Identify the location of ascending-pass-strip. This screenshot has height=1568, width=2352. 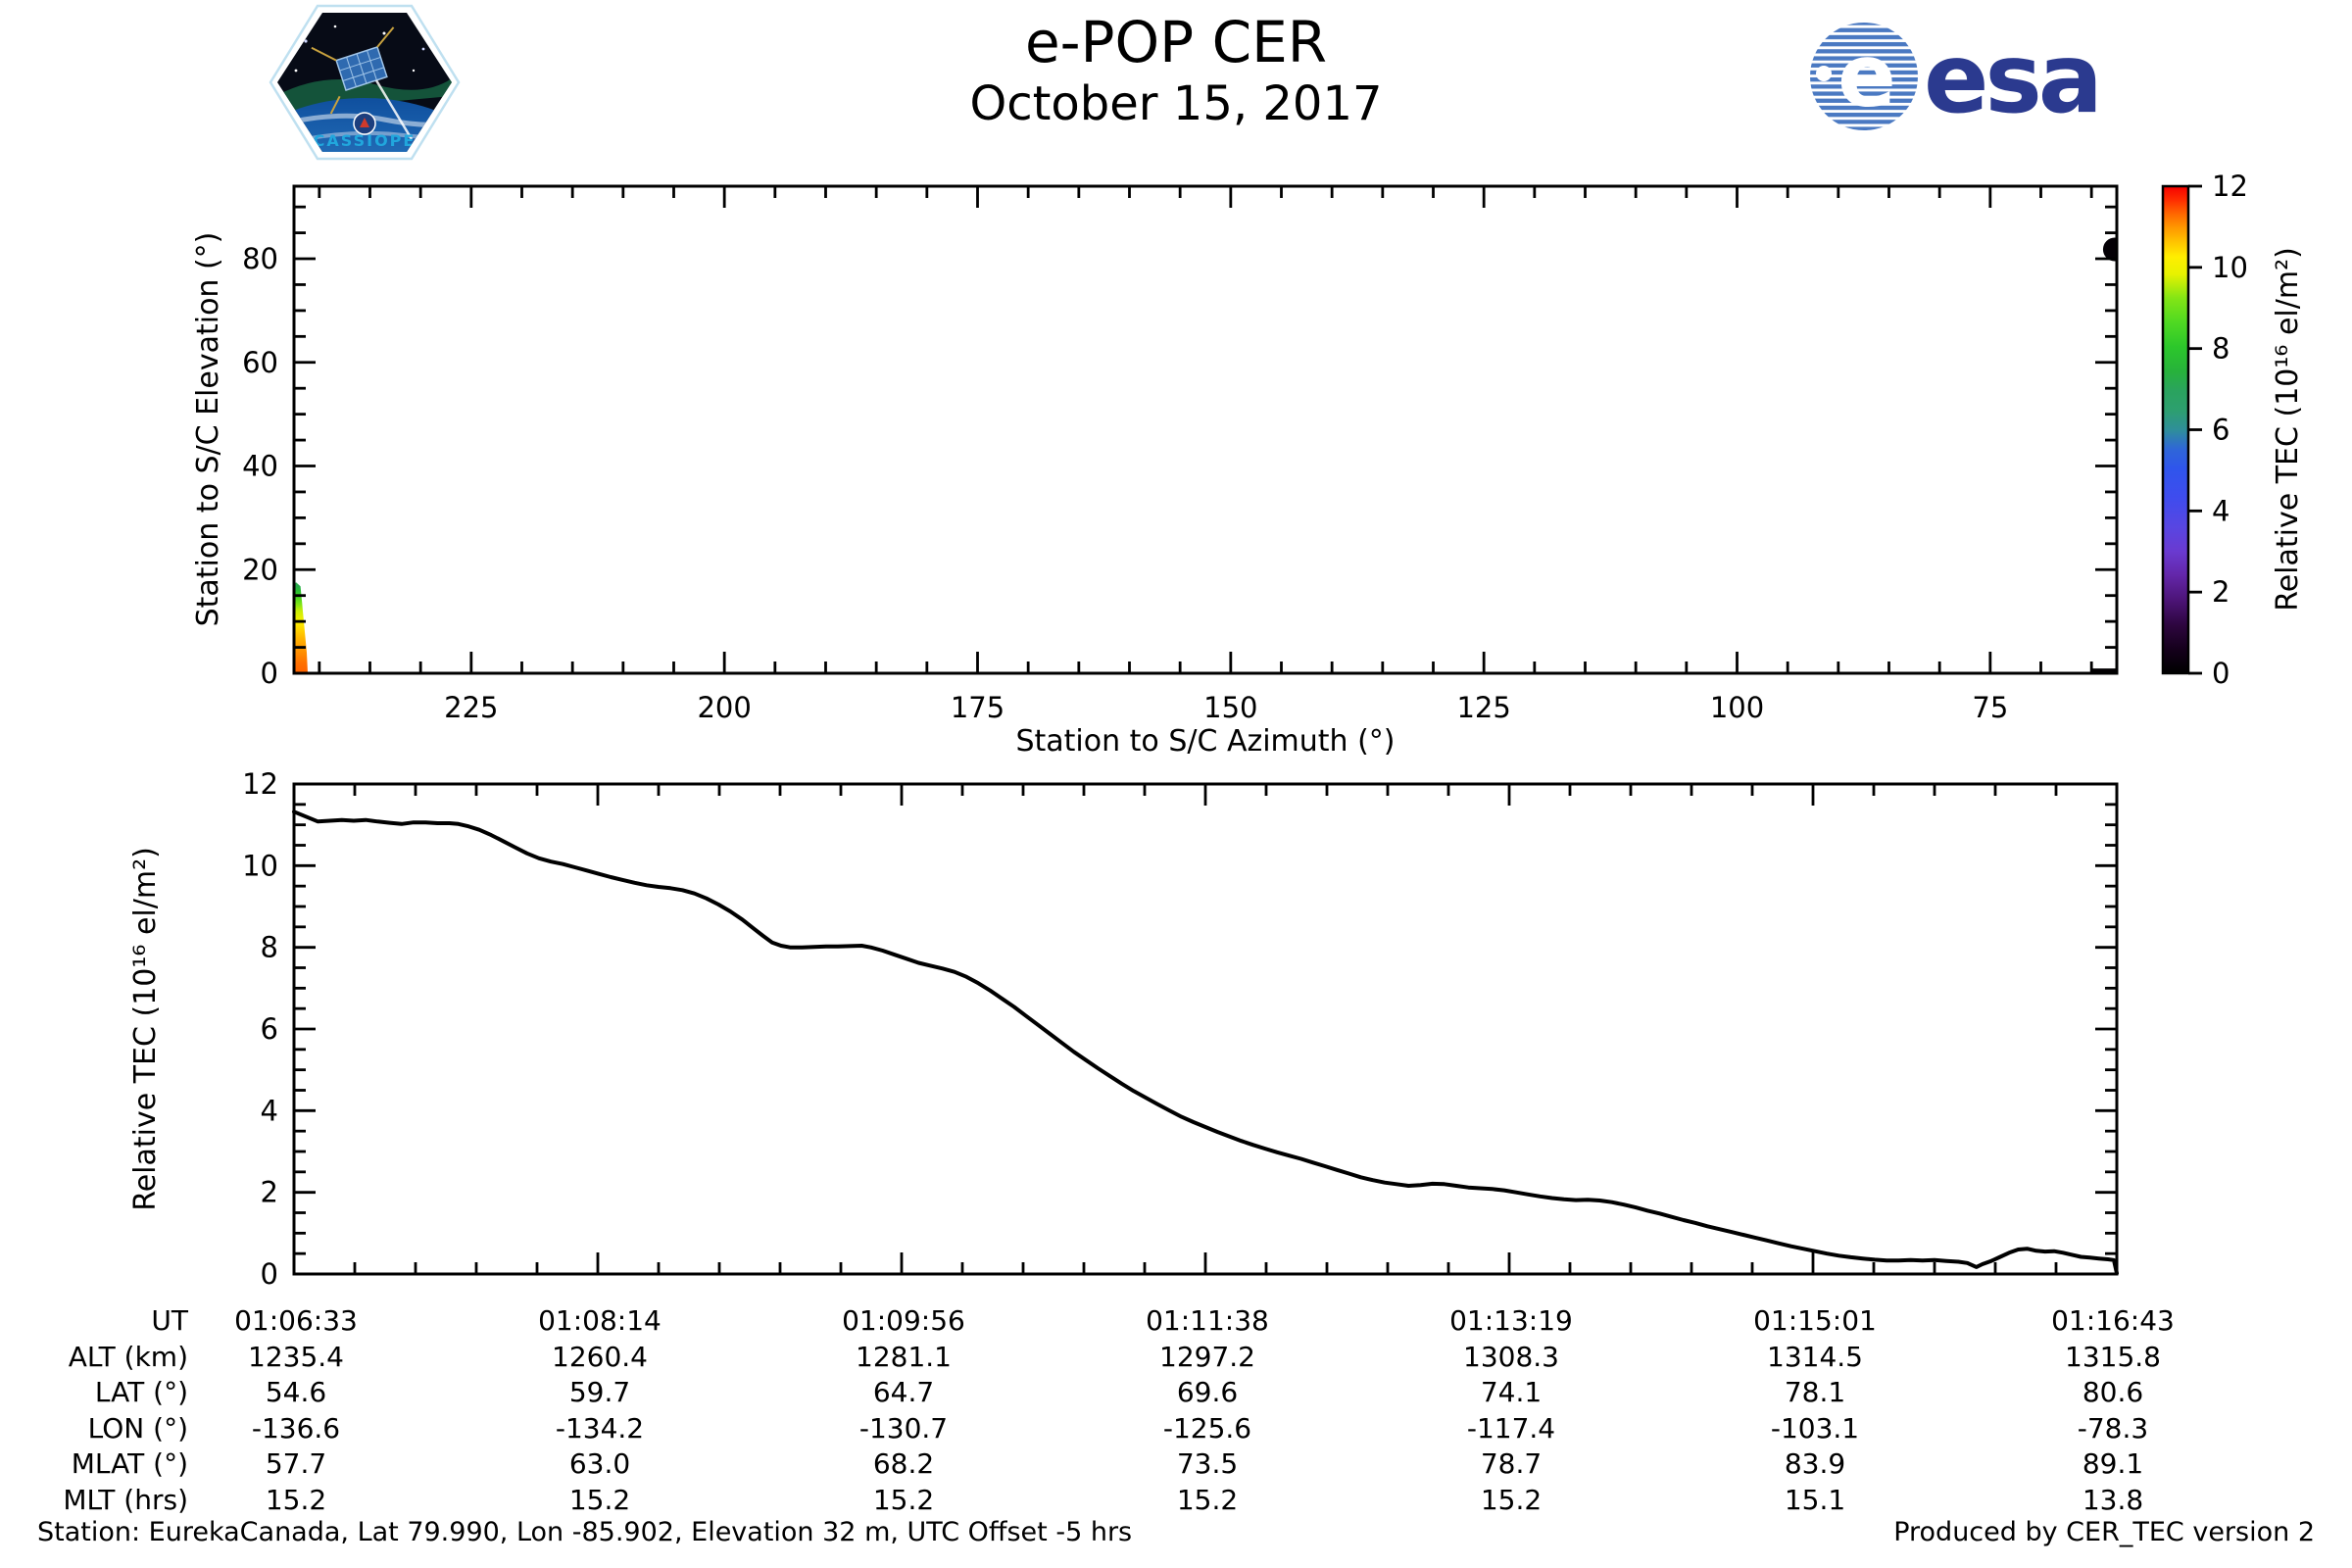
(301, 627).